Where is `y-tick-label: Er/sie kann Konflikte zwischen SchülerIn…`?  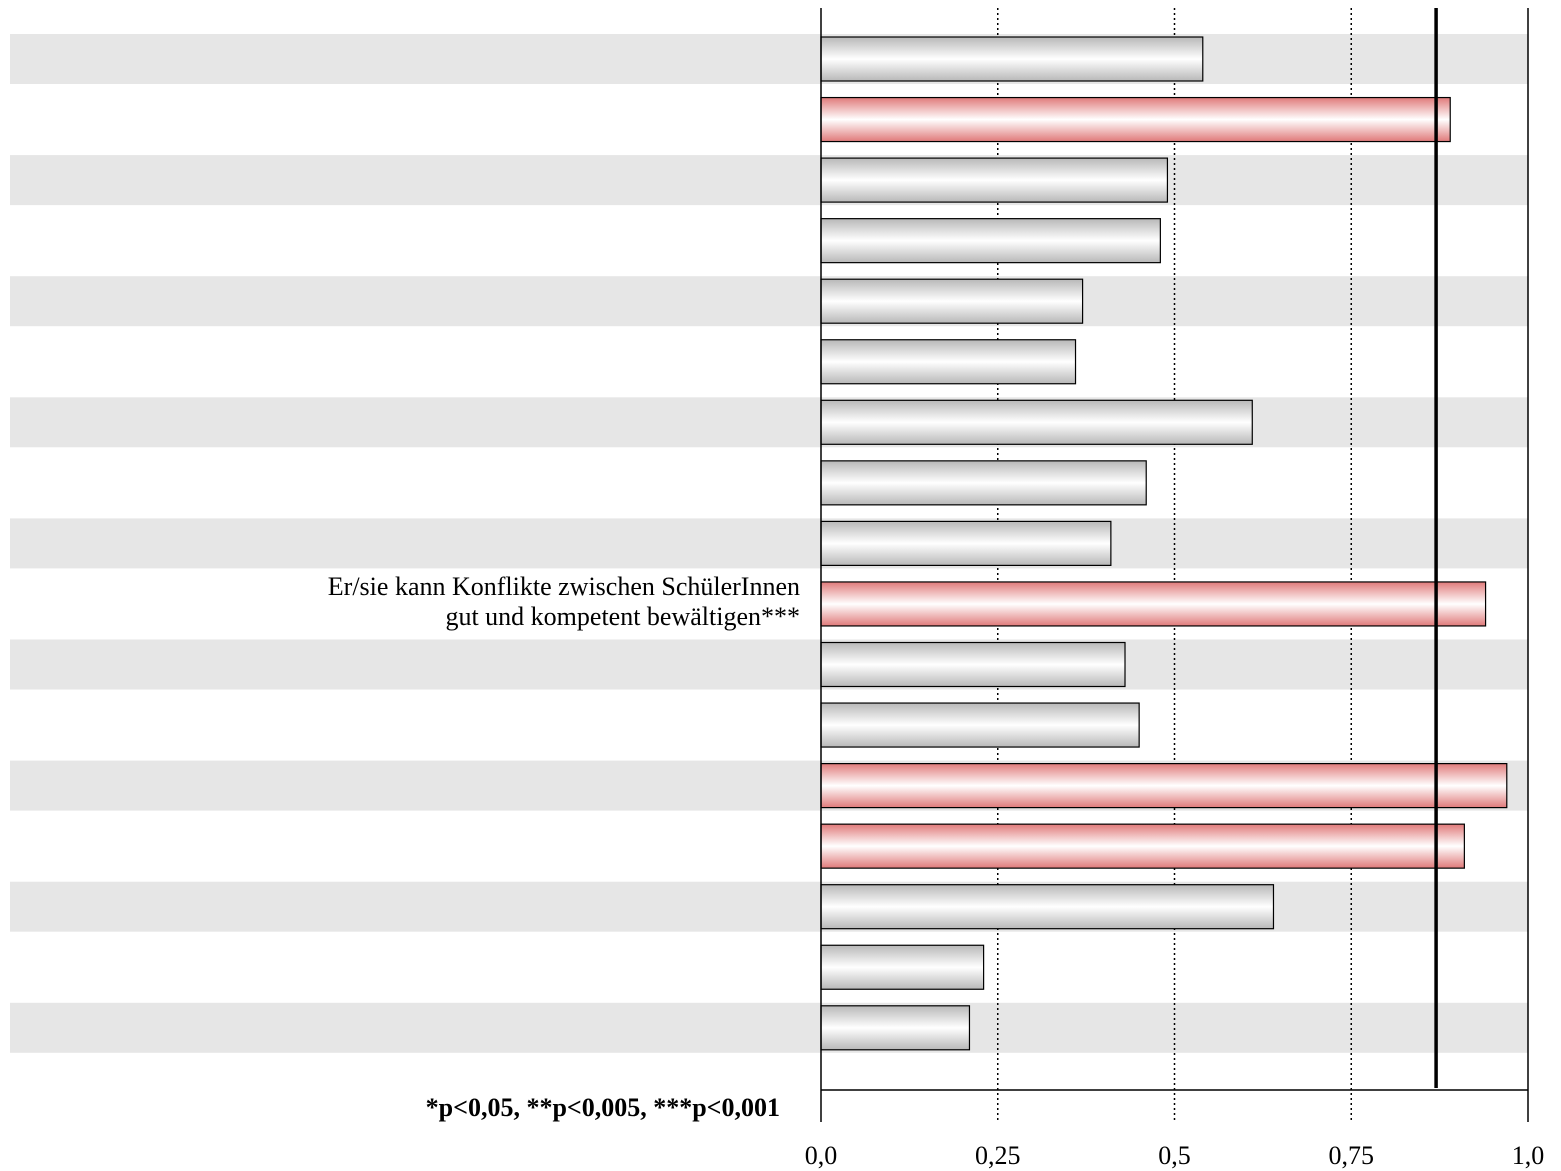 y-tick-label: Er/sie kann Konflikte zwischen SchülerIn… is located at coordinates (564, 601).